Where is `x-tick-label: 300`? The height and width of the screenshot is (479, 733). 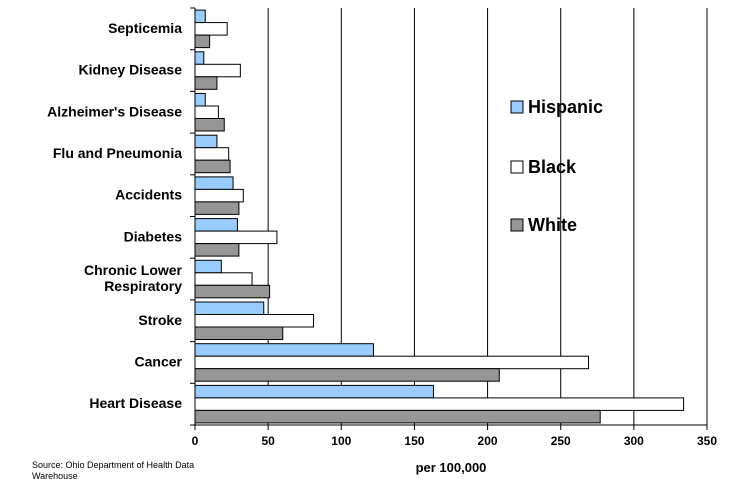
x-tick-label: 300 is located at coordinates (634, 441).